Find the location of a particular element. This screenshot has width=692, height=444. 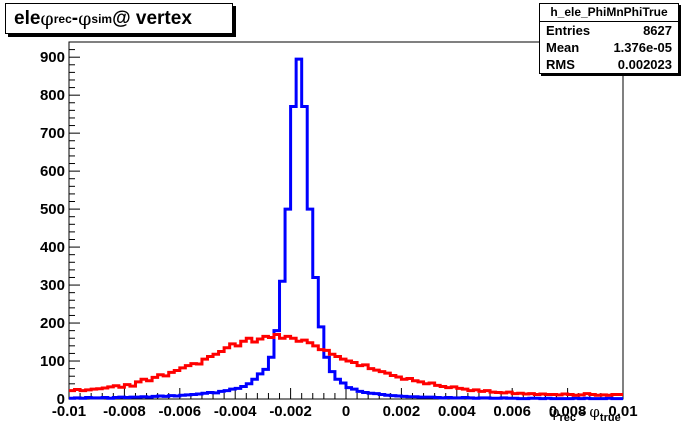

xlabel-sub-true: true is located at coordinates (610, 418).